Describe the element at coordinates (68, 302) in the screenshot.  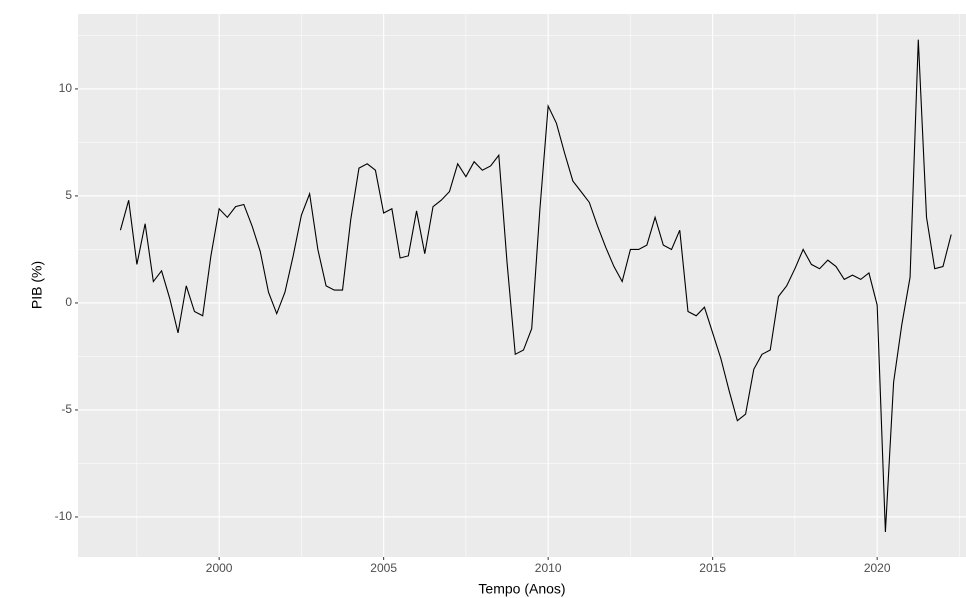
I see `y-tick-label: 0` at that location.